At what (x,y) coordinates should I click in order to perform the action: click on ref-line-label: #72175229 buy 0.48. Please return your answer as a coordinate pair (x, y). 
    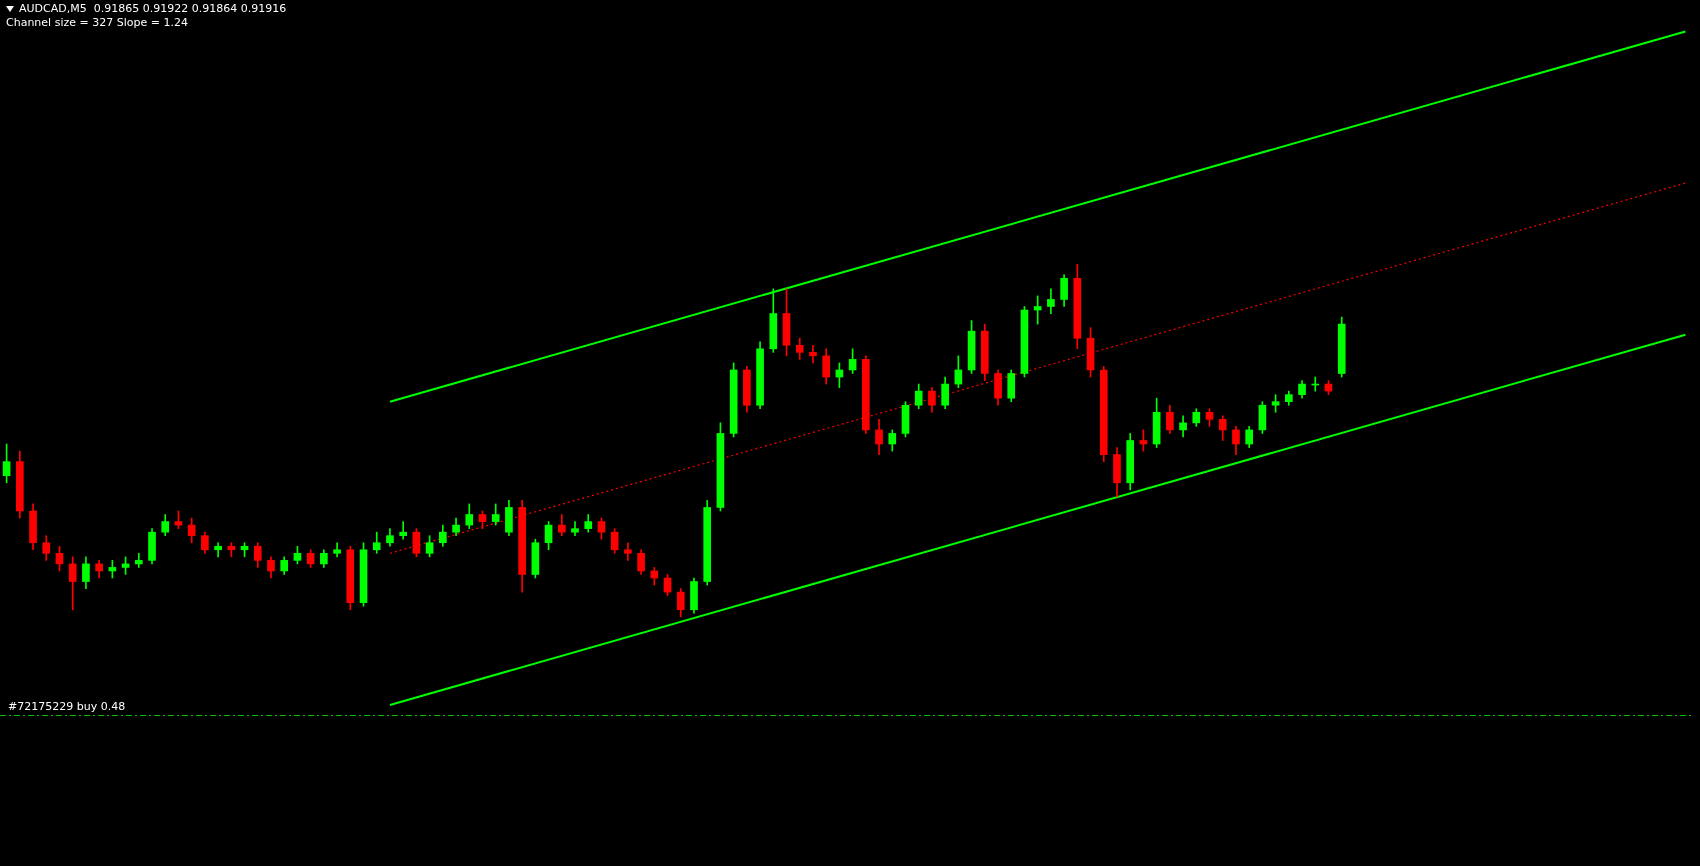
    Looking at the image, I should click on (67, 706).